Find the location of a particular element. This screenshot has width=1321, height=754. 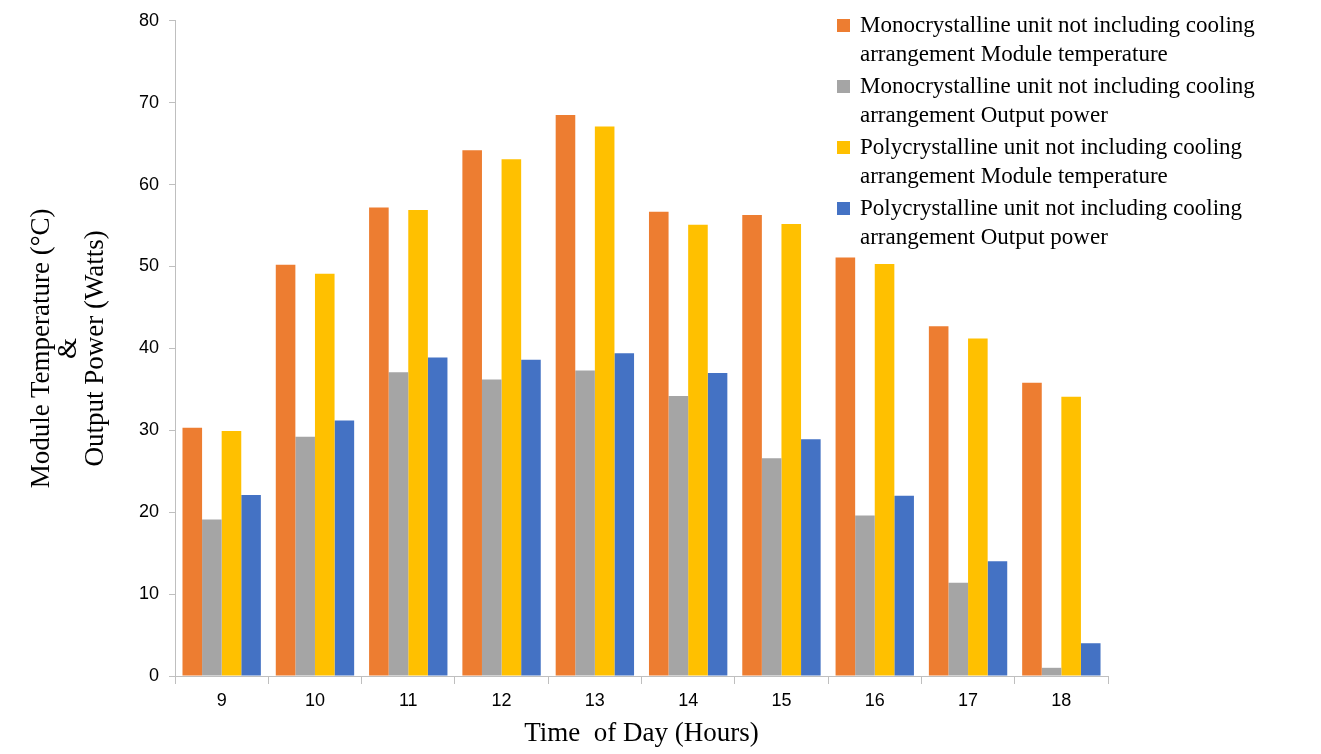

legend-label: Monocrystalline unit not including cooling arrangement Module temperature is located at coordinates (1058, 39).